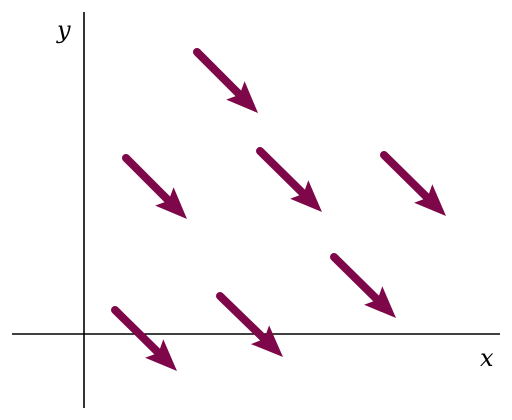  Describe the element at coordinates (487, 358) in the screenshot. I see `x-axis-label: x` at that location.